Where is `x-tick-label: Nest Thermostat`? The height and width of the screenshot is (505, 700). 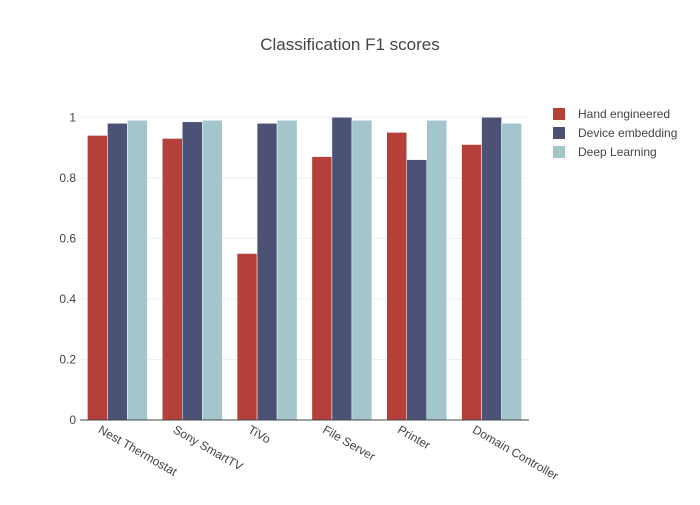
x-tick-label: Nest Thermostat is located at coordinates (138, 450).